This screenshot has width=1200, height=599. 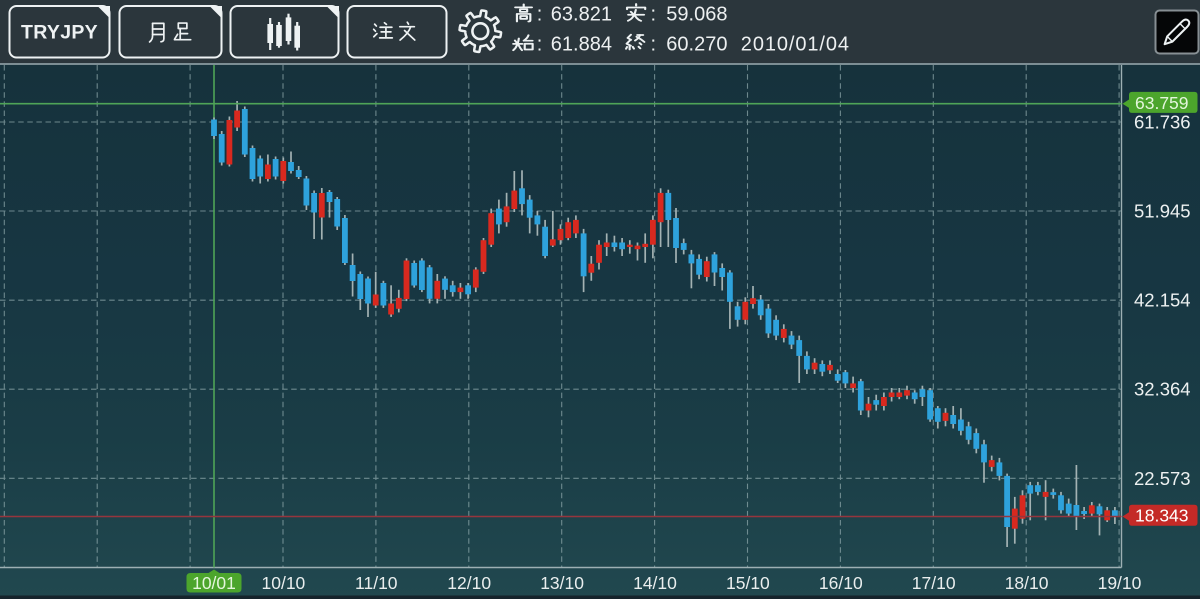 What do you see at coordinates (1162, 389) in the screenshot?
I see `svg-text: 32.364` at bounding box center [1162, 389].